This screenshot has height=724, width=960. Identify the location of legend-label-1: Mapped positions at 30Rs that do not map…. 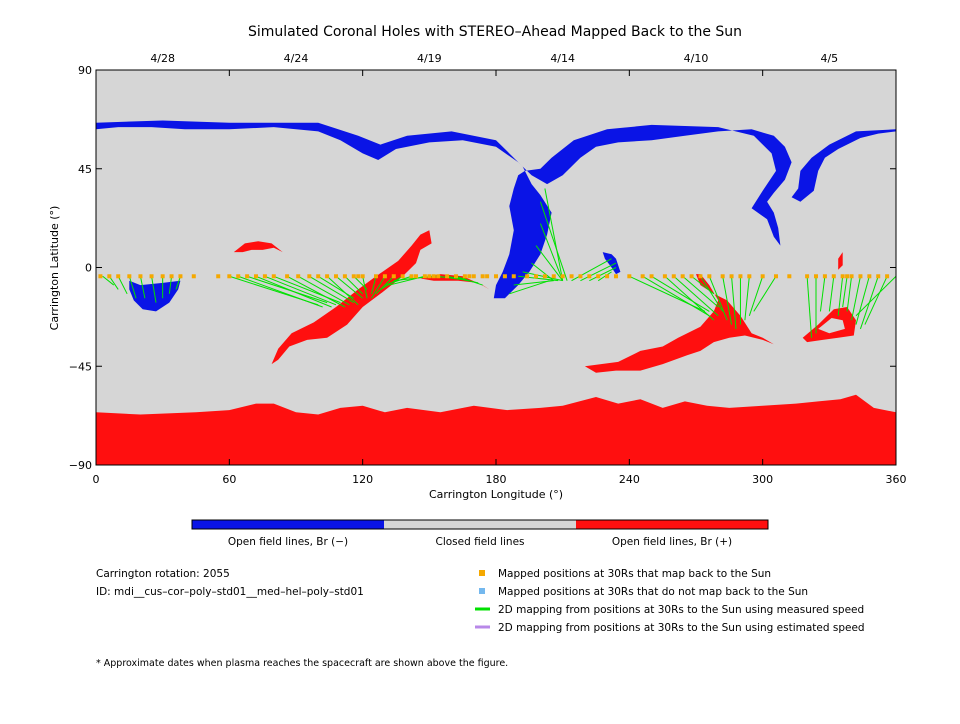
(653, 592).